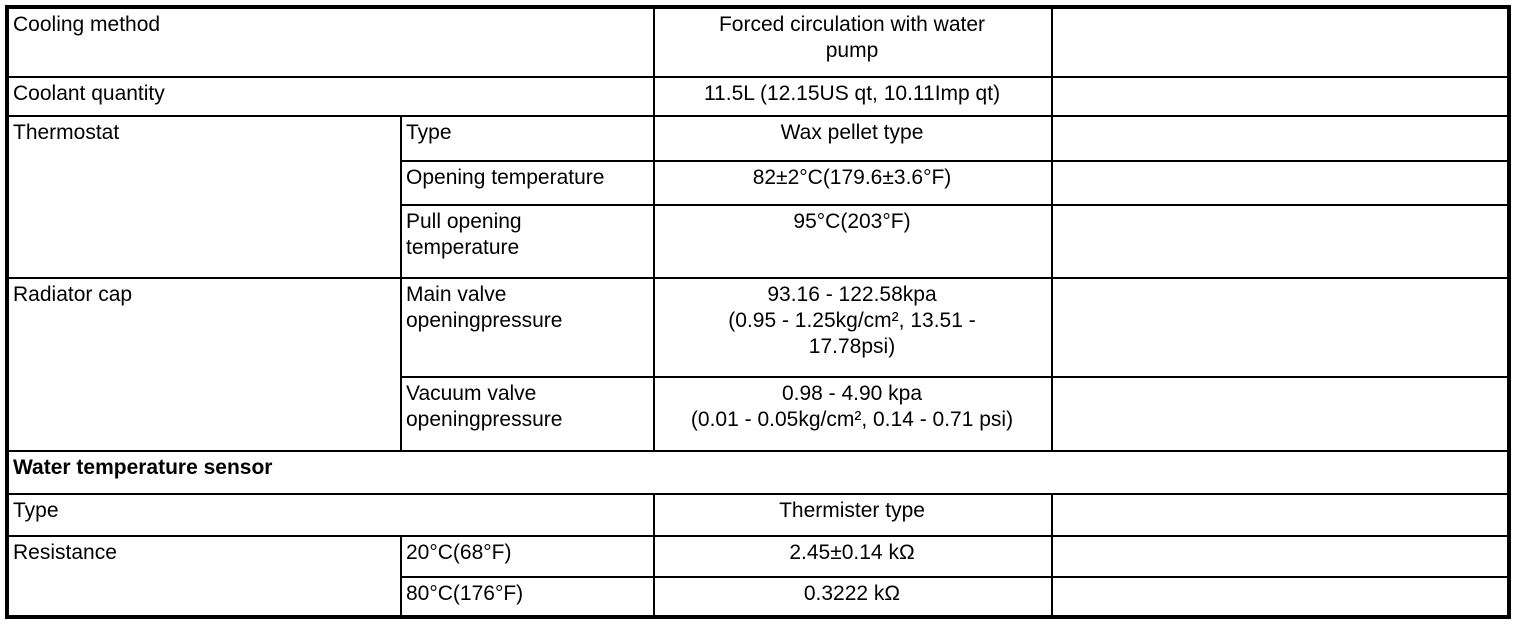 This screenshot has width=1520, height=630. Describe the element at coordinates (527, 414) in the screenshot. I see `cell-vacuum-valve-opening-pressure: Vacuum valve openingpressure` at that location.